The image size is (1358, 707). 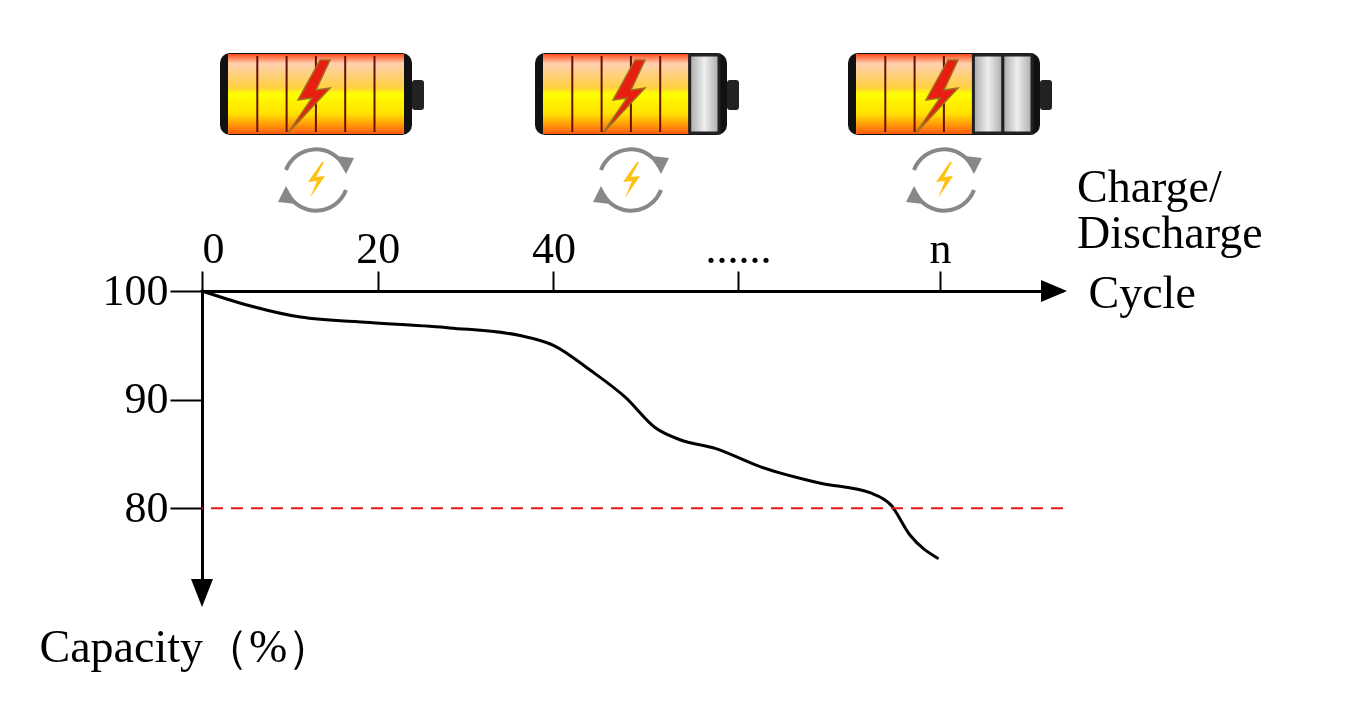 I want to click on y-tick-label: 100, so click(x=135, y=290).